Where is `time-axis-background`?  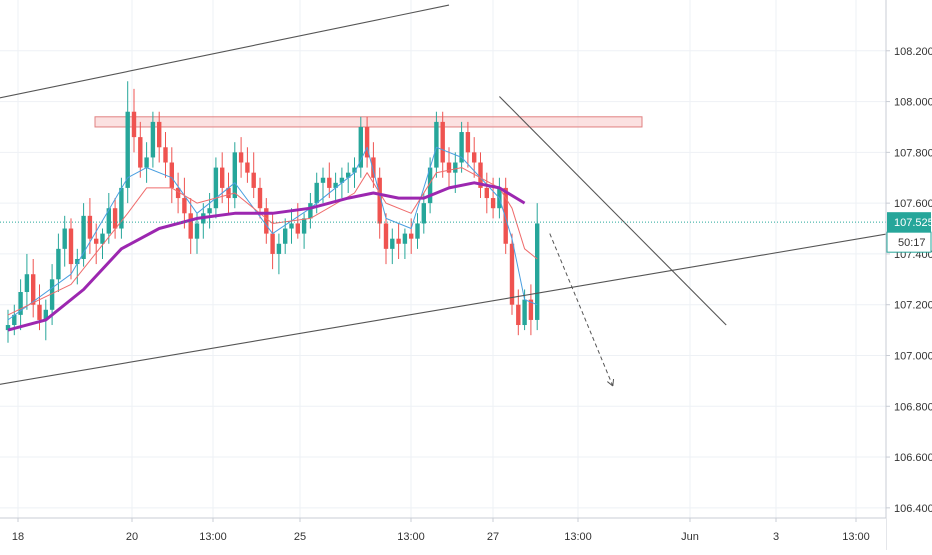
time-axis-background is located at coordinates (443, 534).